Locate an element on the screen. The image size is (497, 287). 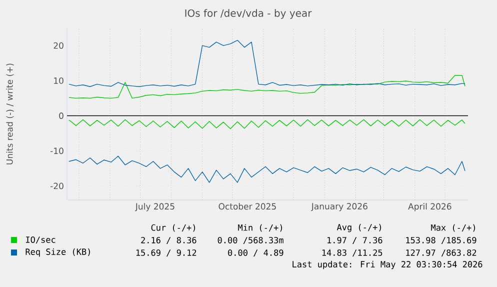
y-axis-title: Units read (-) / write (+) is located at coordinates (10, 114).